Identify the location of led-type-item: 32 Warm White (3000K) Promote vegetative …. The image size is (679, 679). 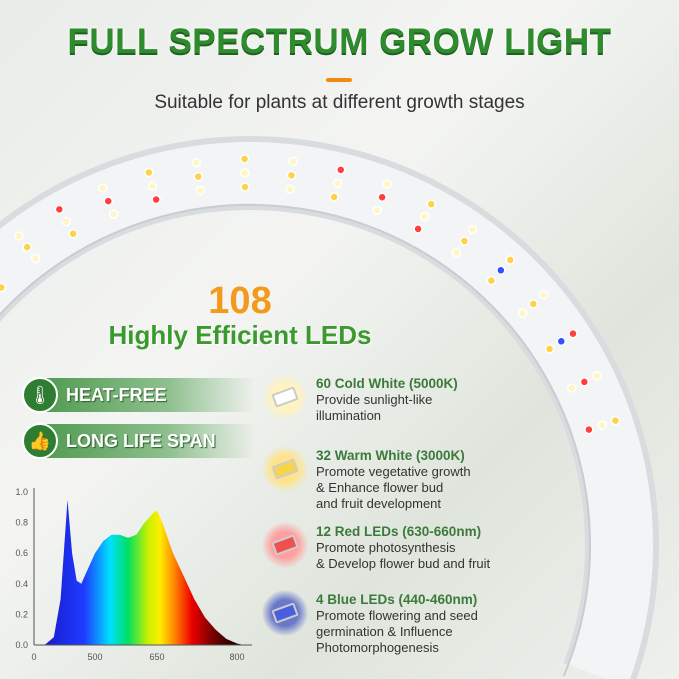
(366, 479).